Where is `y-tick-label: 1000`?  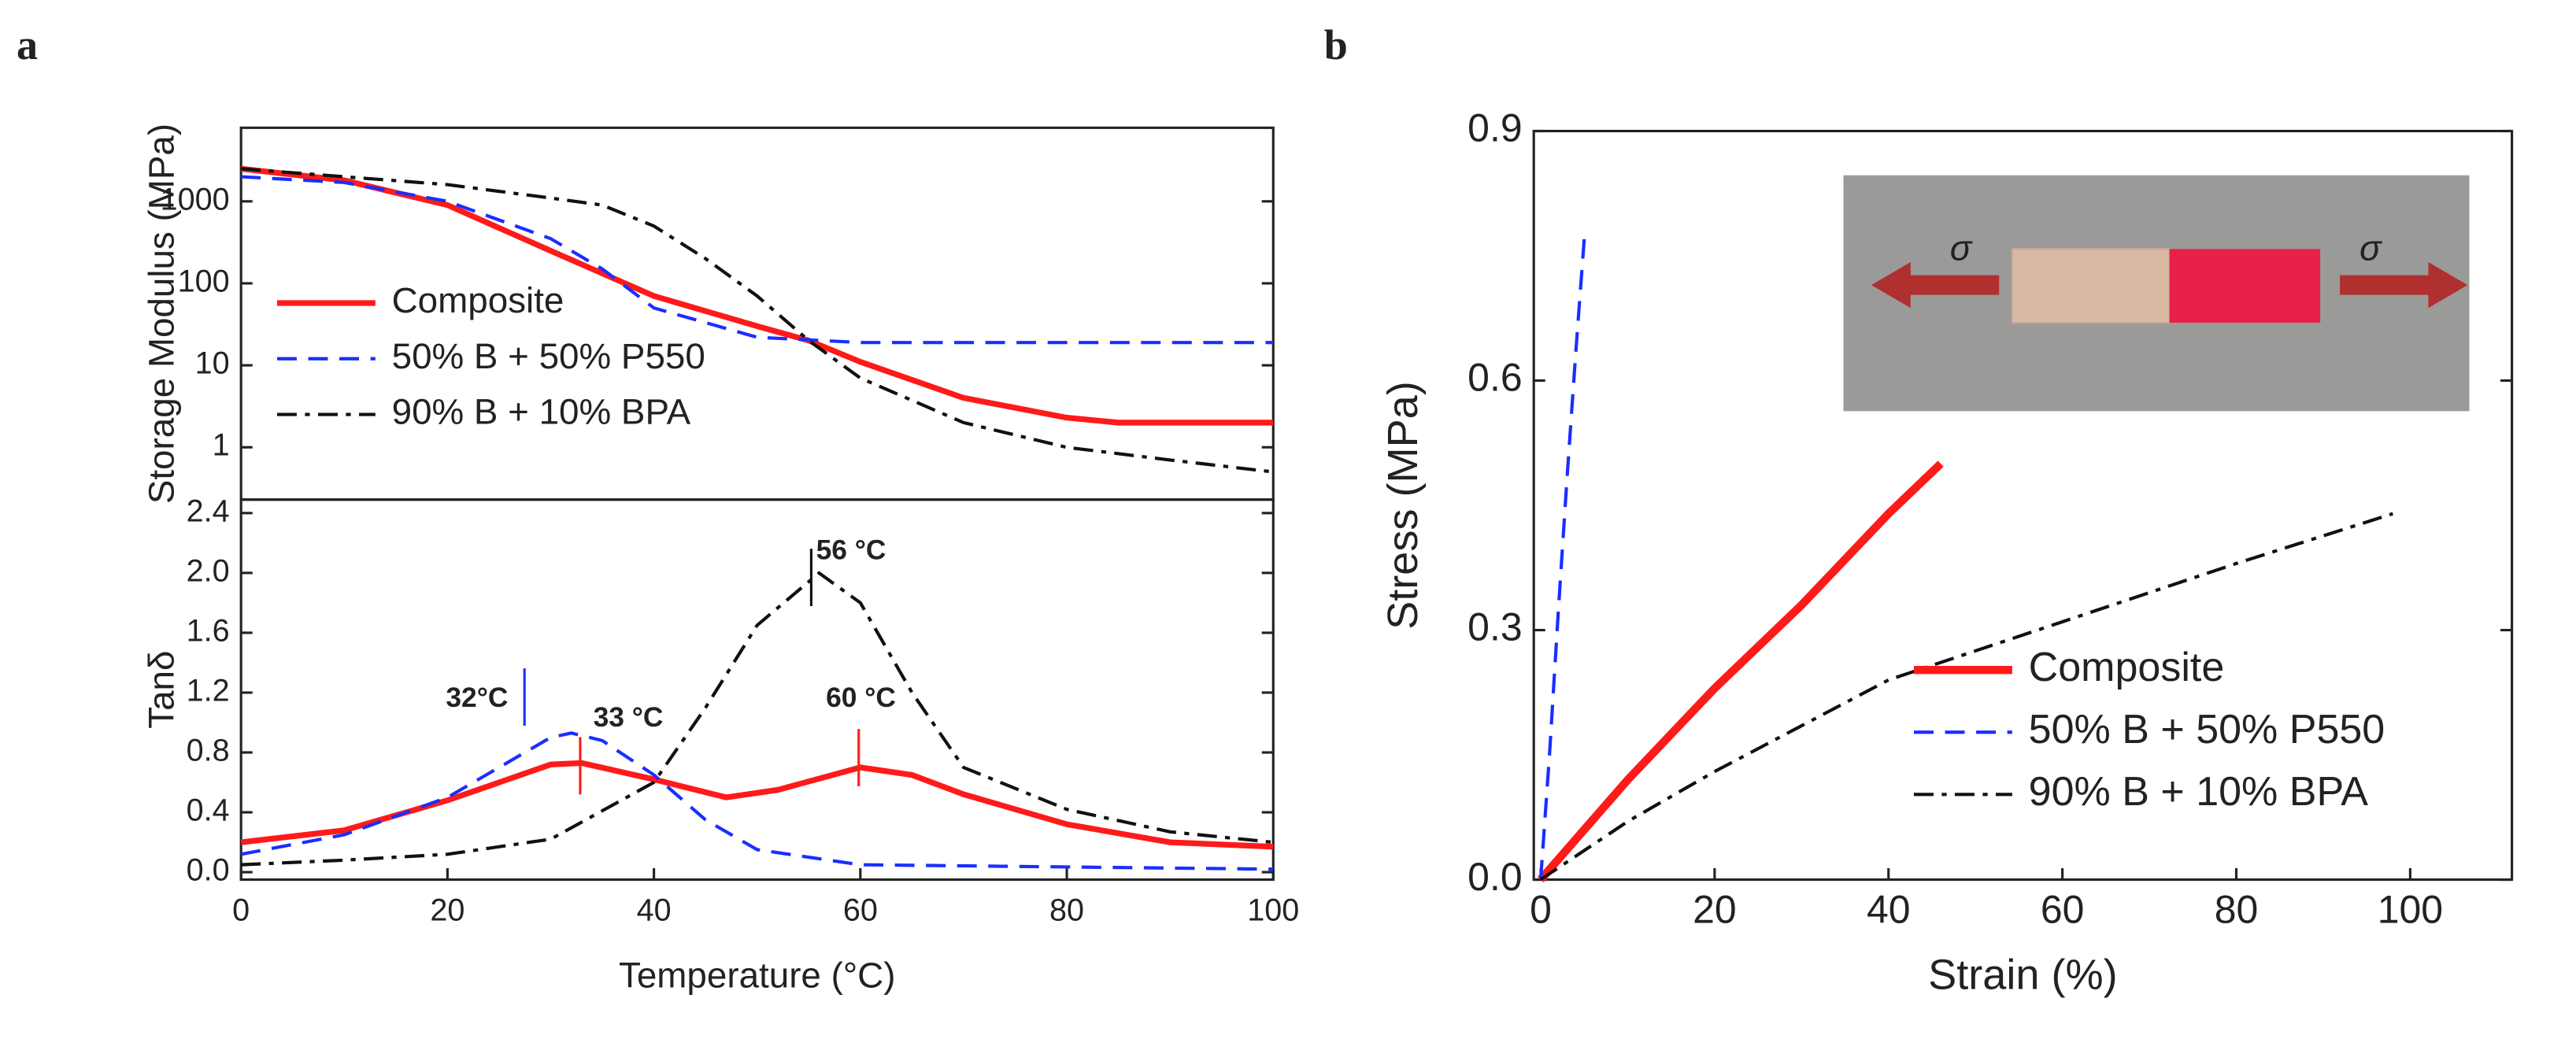
y-tick-label: 1000 is located at coordinates (195, 199).